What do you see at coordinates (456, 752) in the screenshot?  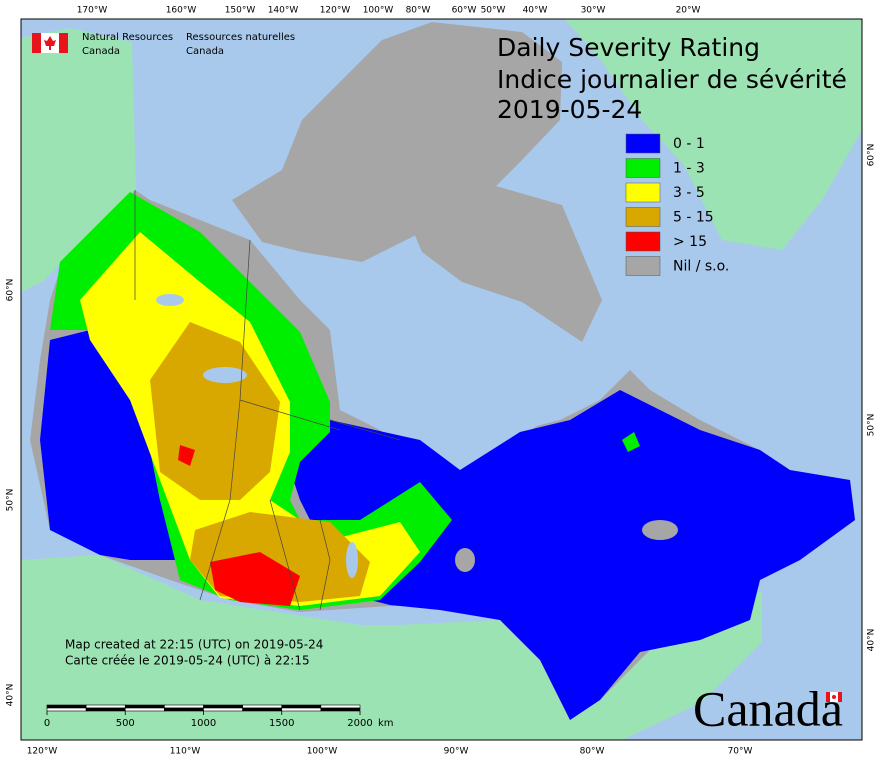 I see `longitude-label: 90°W` at bounding box center [456, 752].